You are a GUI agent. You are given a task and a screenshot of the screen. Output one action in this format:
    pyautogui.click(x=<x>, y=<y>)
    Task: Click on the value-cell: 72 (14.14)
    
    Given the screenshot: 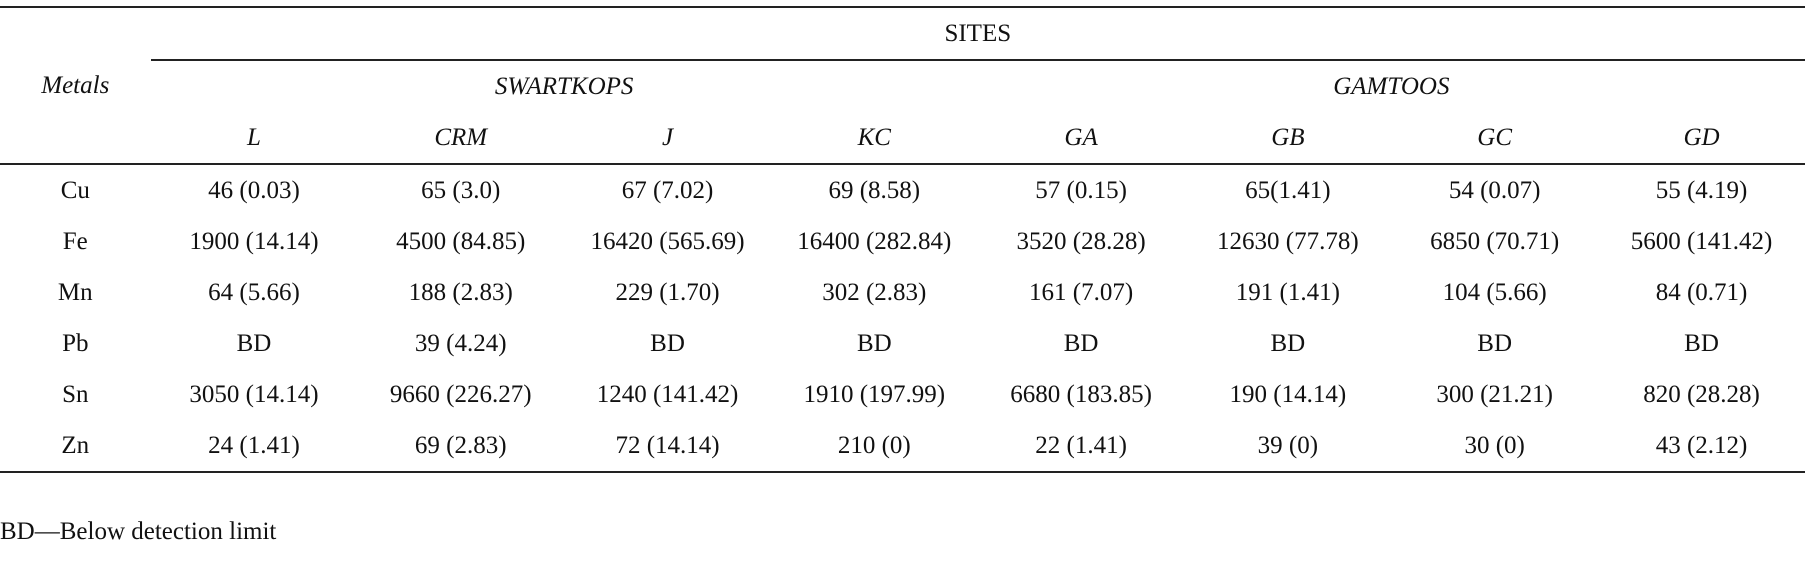 What is the action you would take?
    pyautogui.click(x=667, y=446)
    